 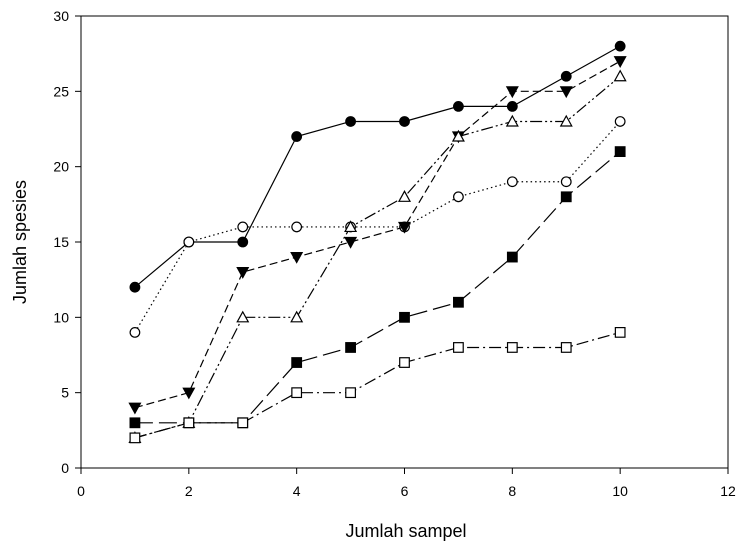 What do you see at coordinates (61, 16) in the screenshot?
I see `y-tick-label: 30` at bounding box center [61, 16].